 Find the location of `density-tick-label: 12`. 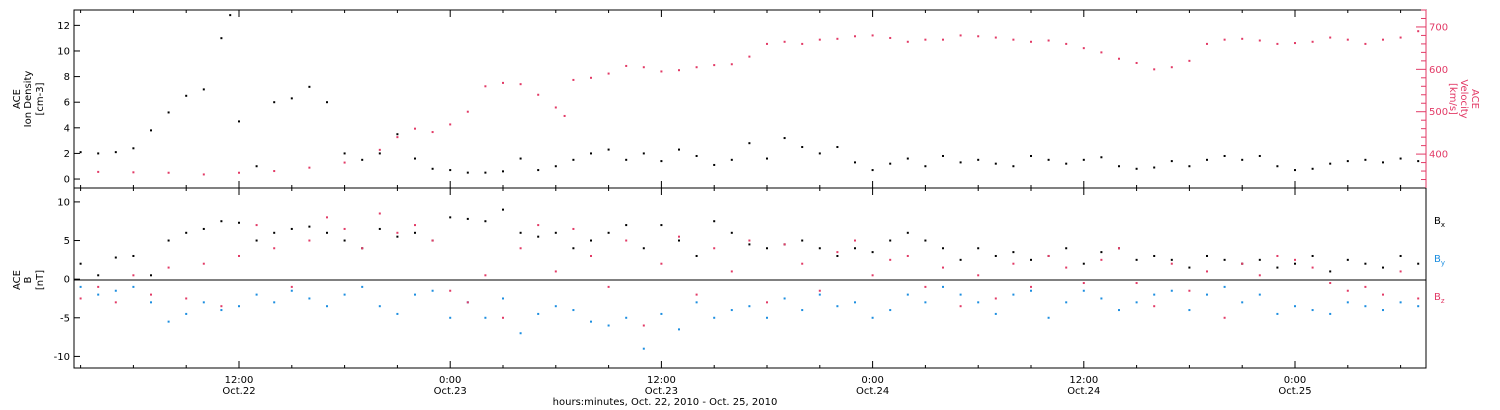

density-tick-label: 12 is located at coordinates (63, 26).